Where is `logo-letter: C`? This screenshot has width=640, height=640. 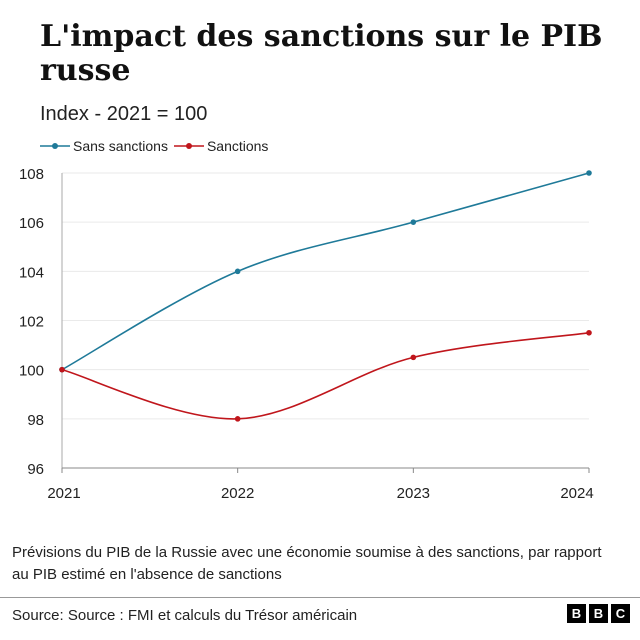 logo-letter: C is located at coordinates (620, 613).